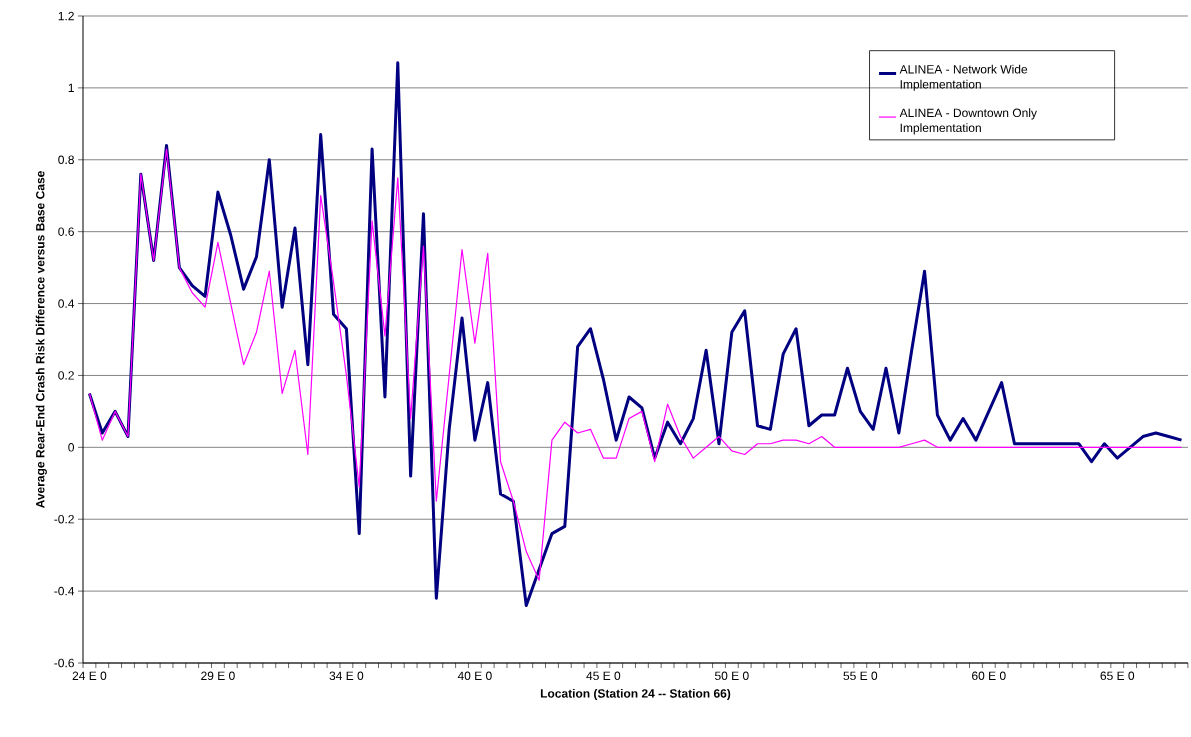 This screenshot has width=1191, height=737. I want to click on y-tick-label: 0.8, so click(66, 160).